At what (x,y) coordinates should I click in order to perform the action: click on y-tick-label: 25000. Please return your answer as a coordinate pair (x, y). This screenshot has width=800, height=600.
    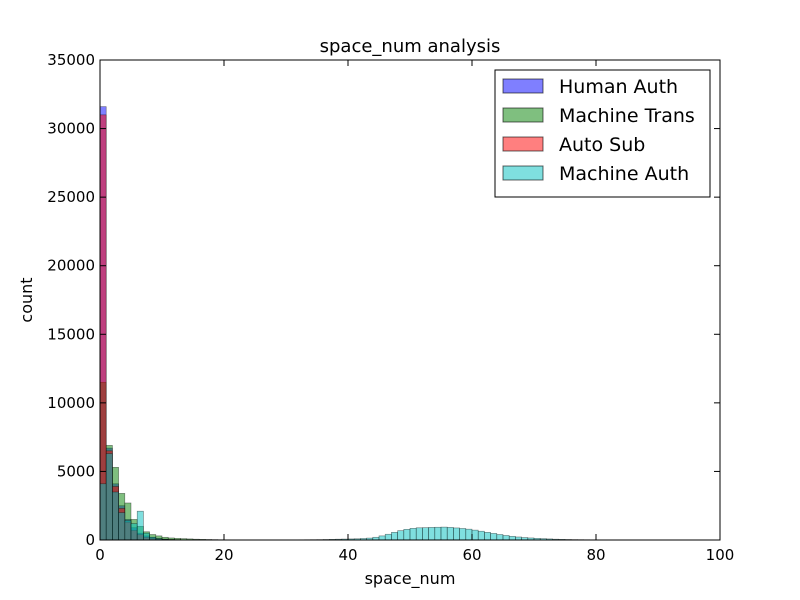
    Looking at the image, I should click on (71, 197).